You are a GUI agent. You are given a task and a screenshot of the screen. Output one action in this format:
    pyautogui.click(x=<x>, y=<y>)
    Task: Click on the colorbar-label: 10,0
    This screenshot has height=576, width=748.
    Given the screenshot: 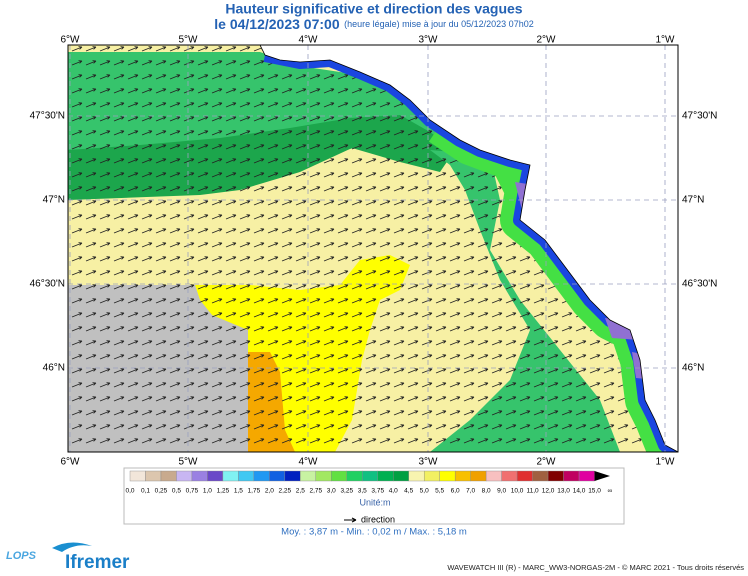 What is the action you would take?
    pyautogui.click(x=517, y=491)
    